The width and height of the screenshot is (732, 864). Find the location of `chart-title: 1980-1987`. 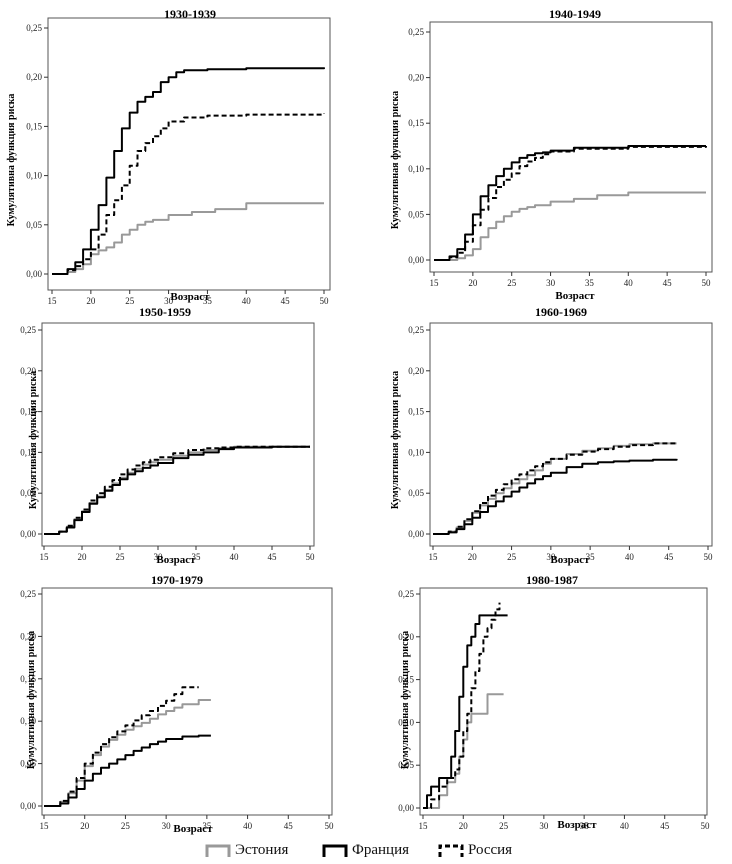

chart-title: 1980-1987 is located at coordinates (552, 580).